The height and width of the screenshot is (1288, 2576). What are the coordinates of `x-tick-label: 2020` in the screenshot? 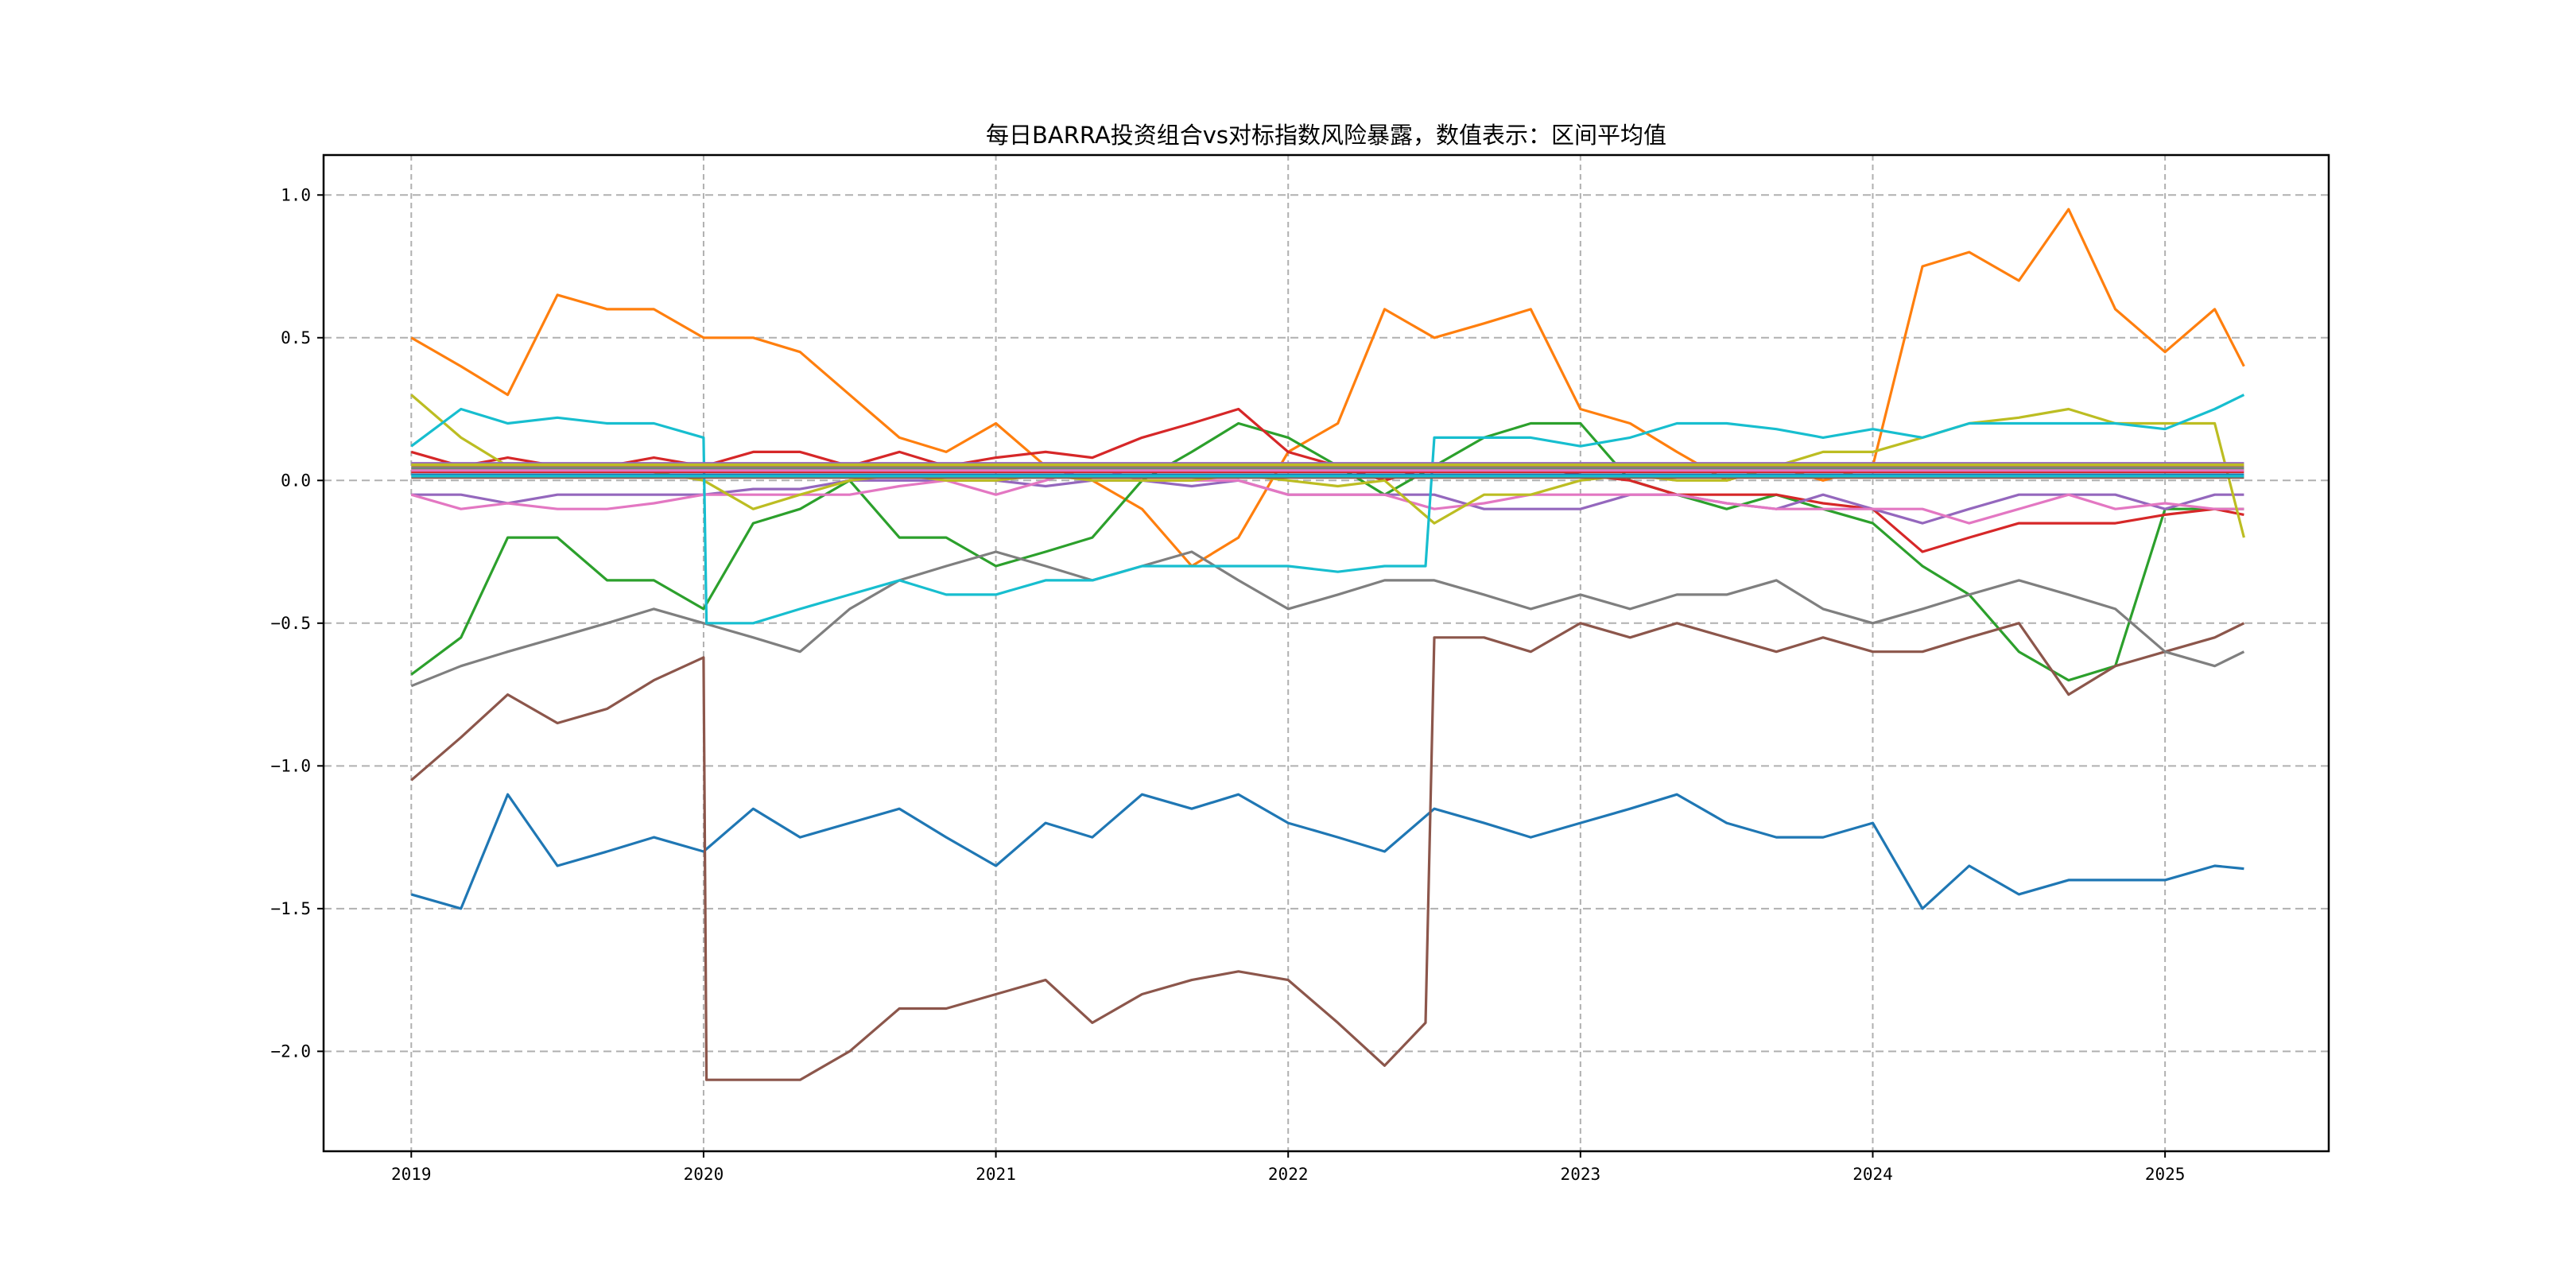 It's located at (704, 1174).